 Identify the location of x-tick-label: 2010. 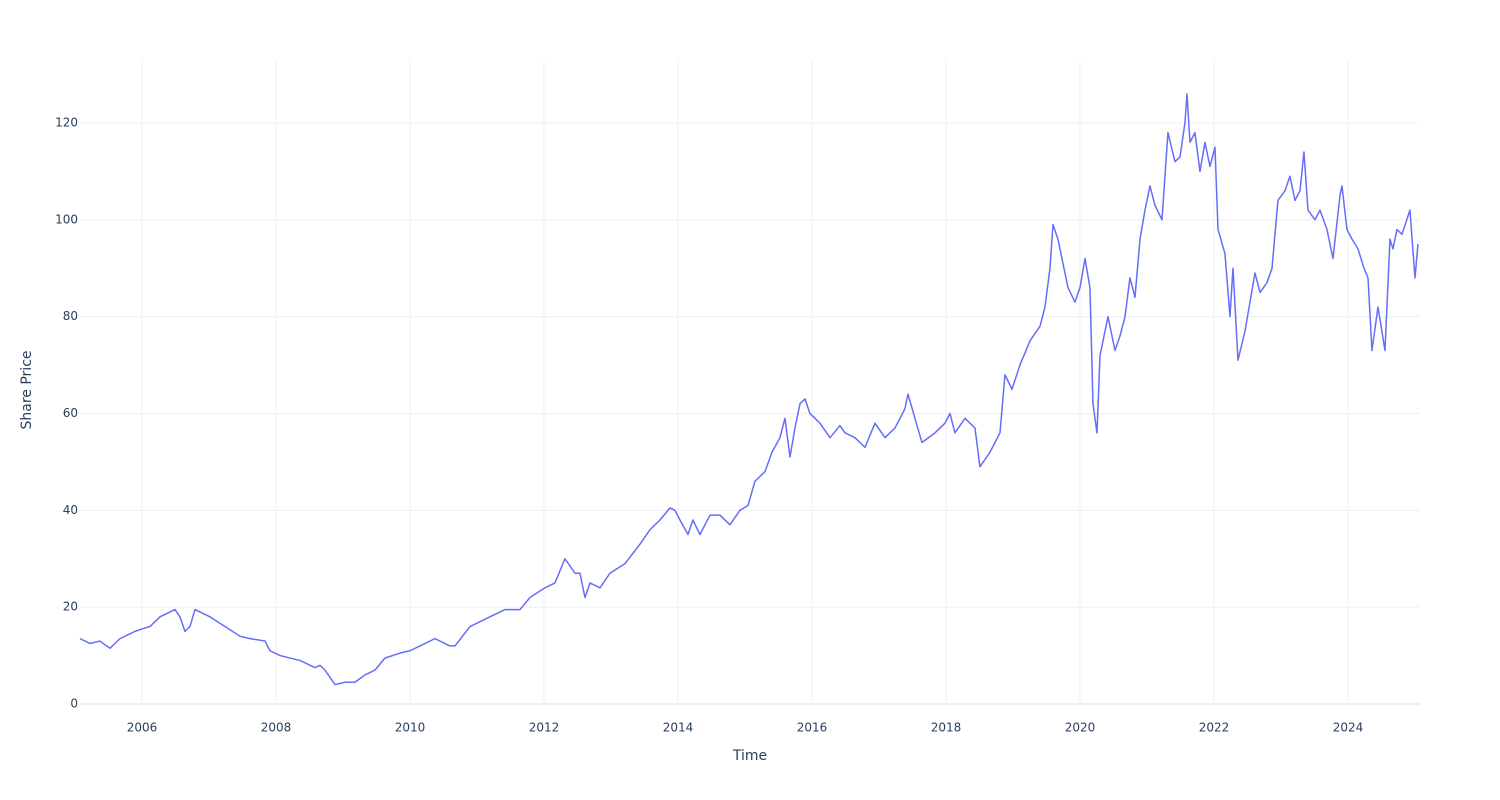
(410, 728).